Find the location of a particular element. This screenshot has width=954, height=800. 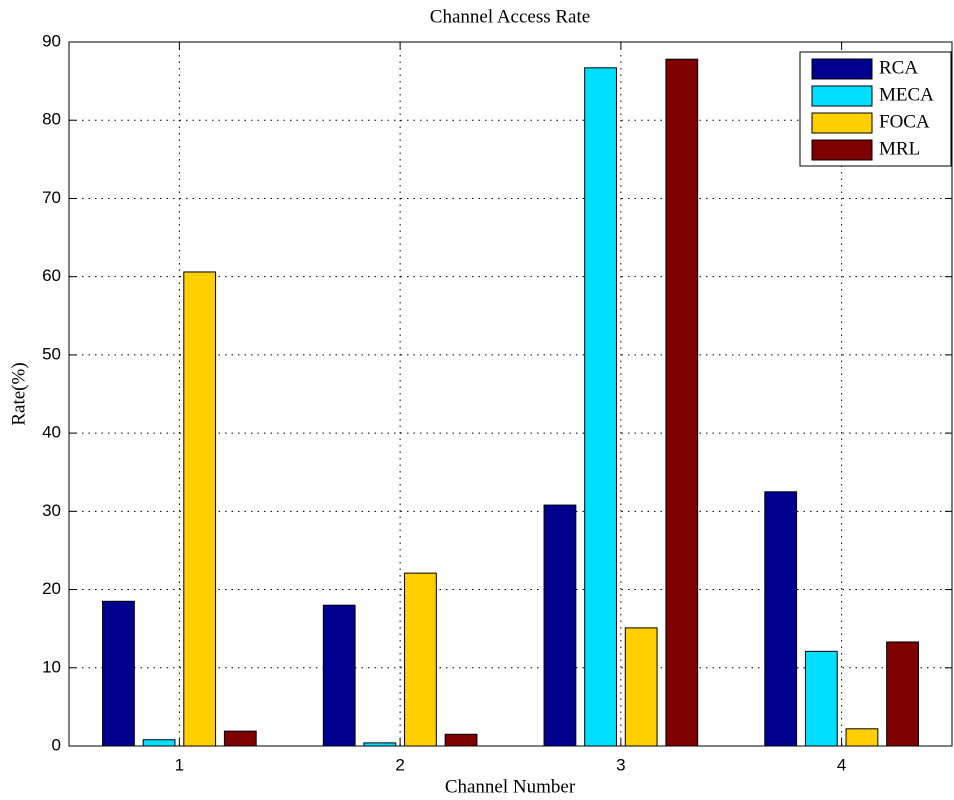

y-axis-label: Rate(%) is located at coordinates (18, 393).